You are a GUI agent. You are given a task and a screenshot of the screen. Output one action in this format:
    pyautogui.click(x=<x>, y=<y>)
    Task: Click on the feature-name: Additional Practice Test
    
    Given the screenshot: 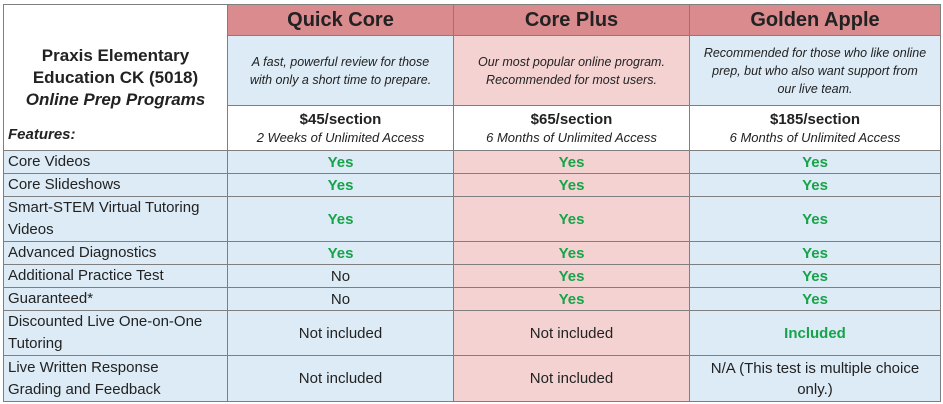 What is the action you would take?
    pyautogui.click(x=115, y=276)
    